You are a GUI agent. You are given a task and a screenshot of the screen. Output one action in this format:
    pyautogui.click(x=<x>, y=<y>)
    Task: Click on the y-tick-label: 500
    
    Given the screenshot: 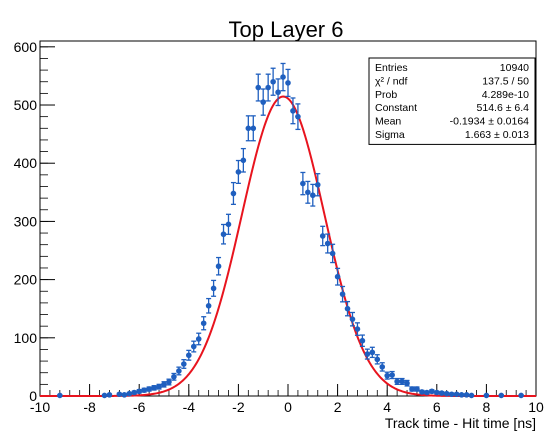 What is the action you would take?
    pyautogui.click(x=26, y=105)
    